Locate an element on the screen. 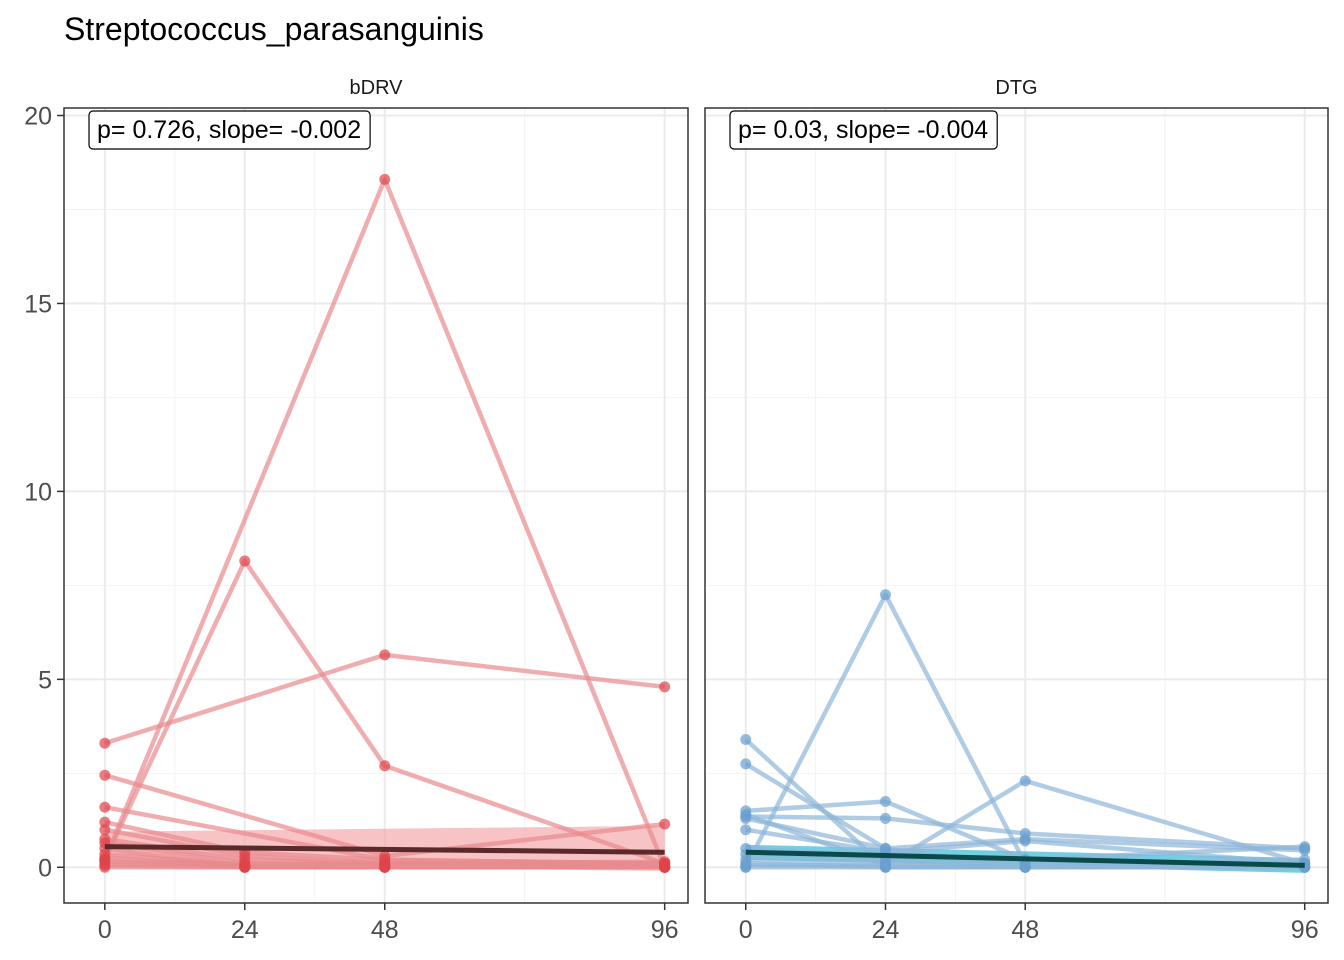 The height and width of the screenshot is (960, 1344). y-tick-label: 20 is located at coordinates (38, 117).